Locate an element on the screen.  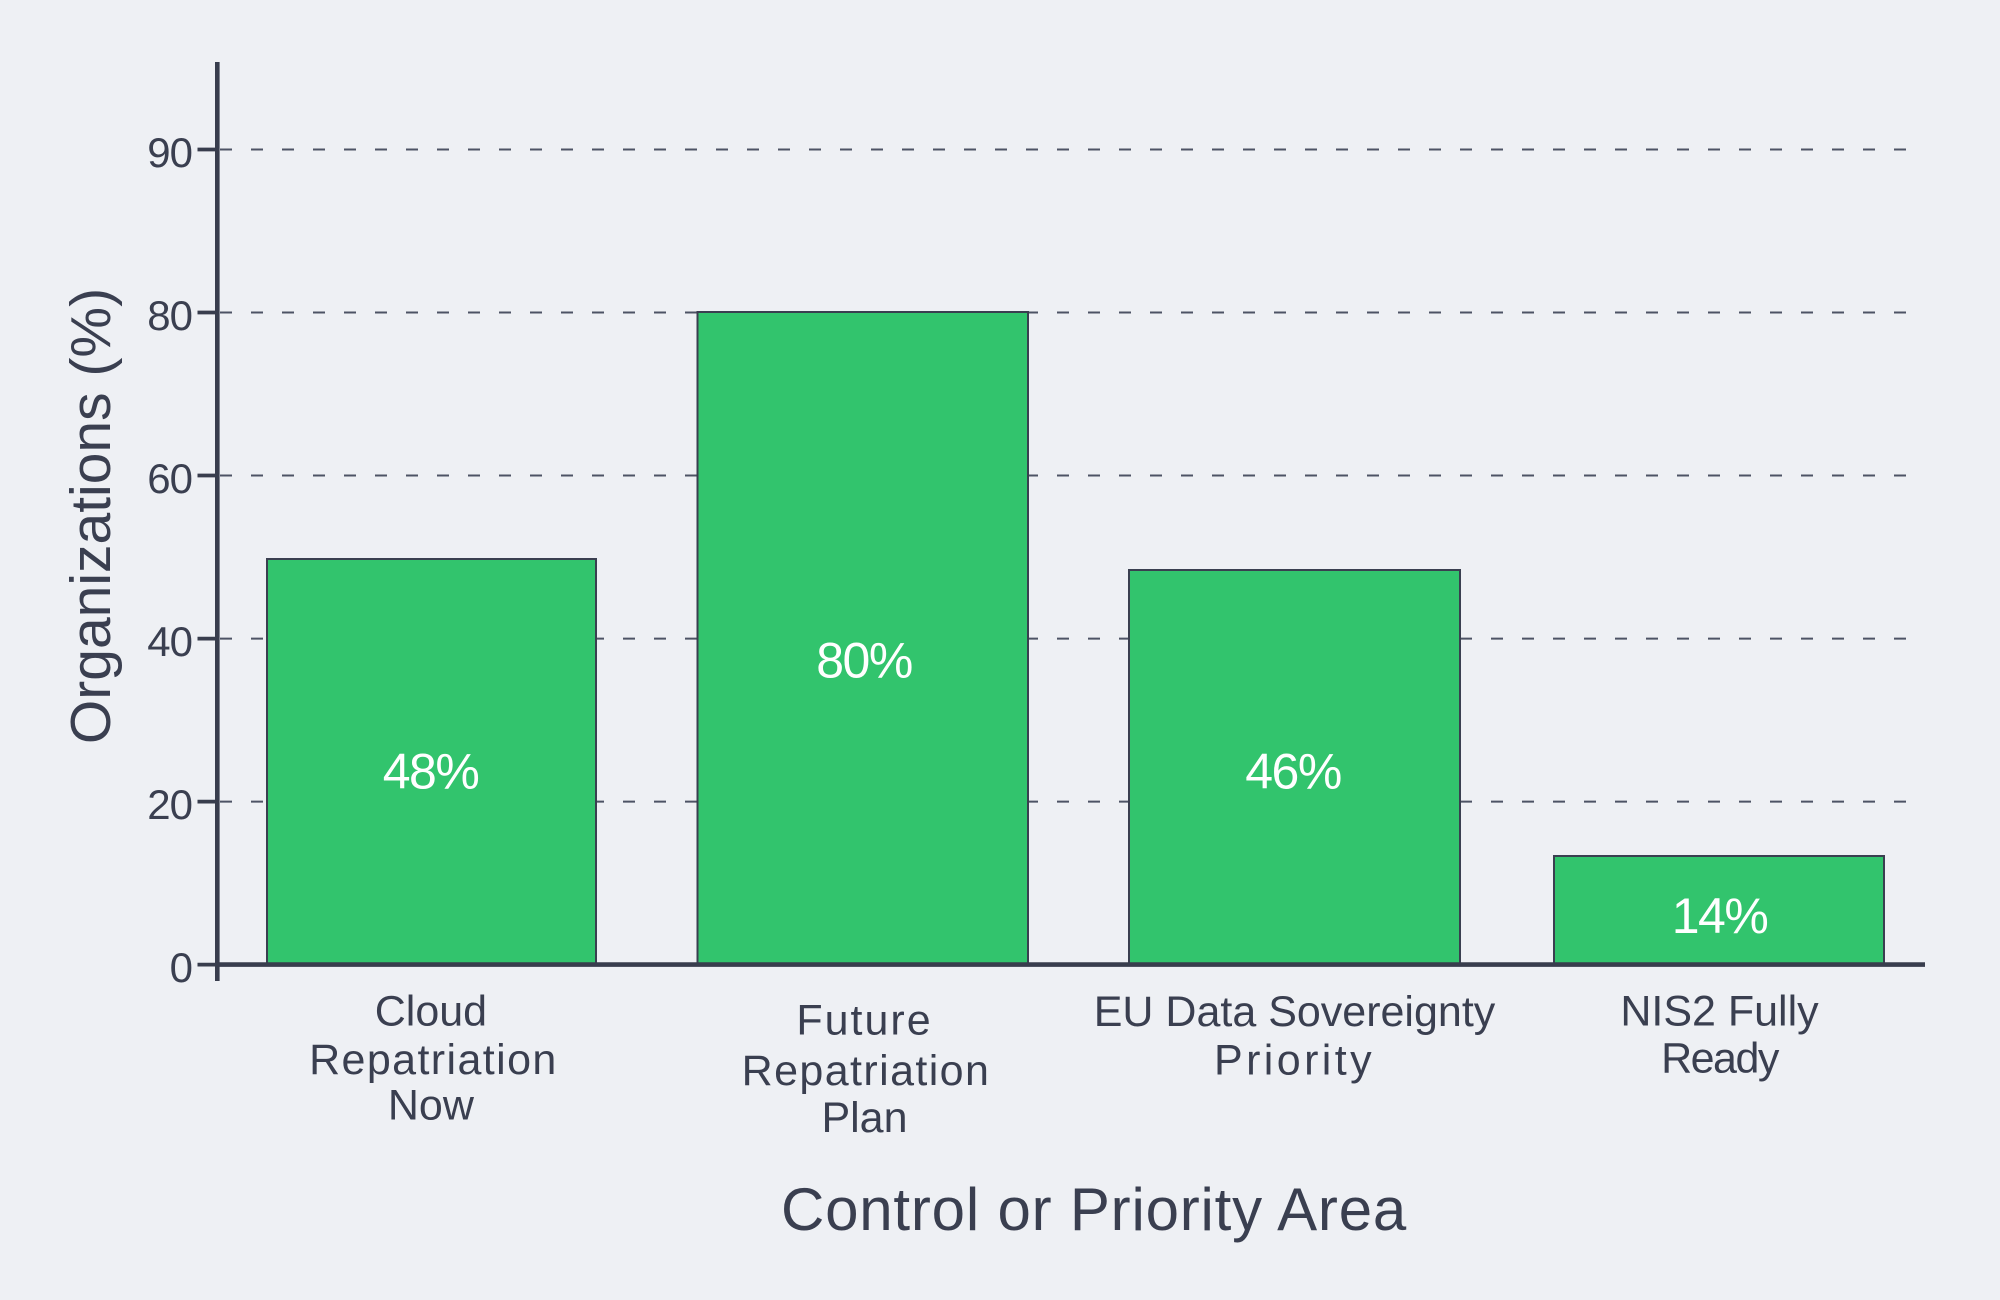
svg-text: Cloud is located at coordinates (431, 1012).